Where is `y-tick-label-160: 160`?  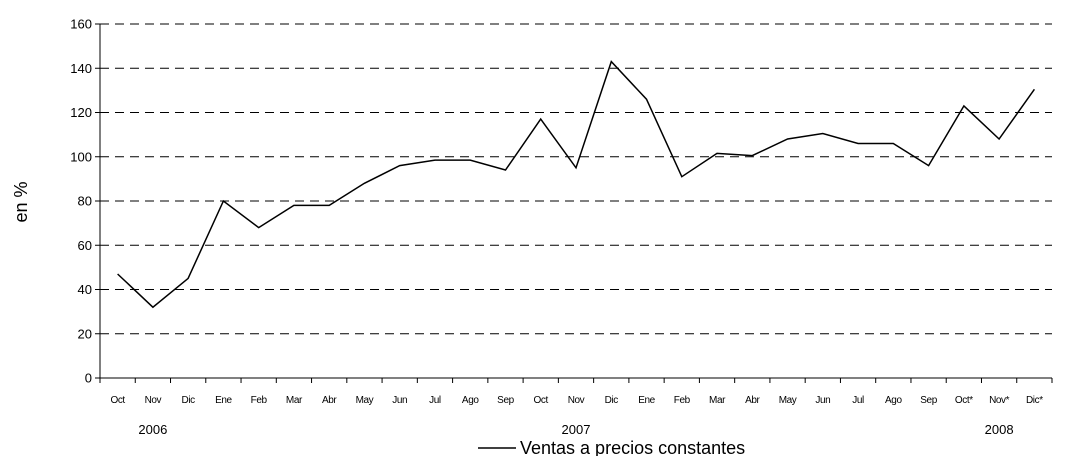
y-tick-label-160: 160 is located at coordinates (81, 24).